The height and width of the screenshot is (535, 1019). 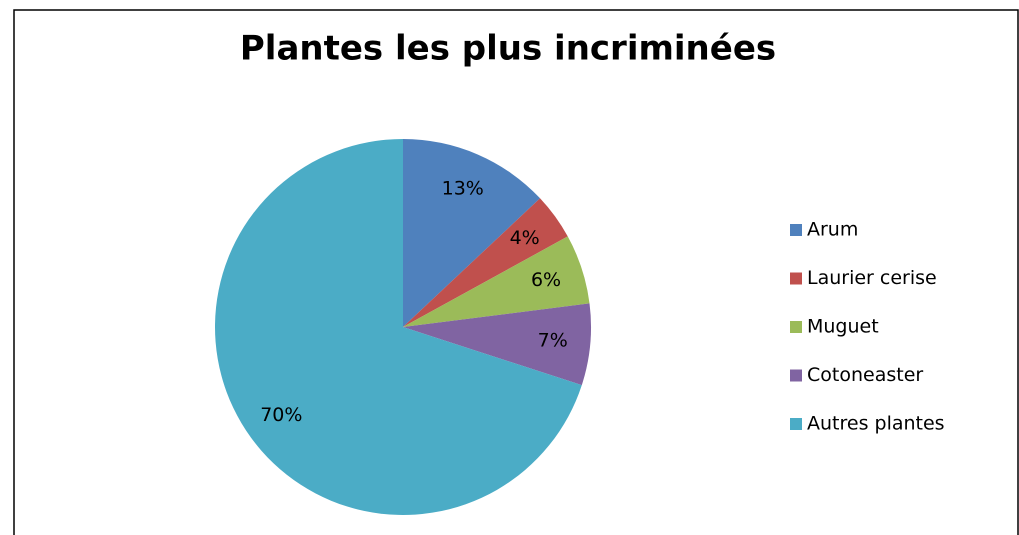 What do you see at coordinates (843, 327) in the screenshot?
I see `legend-label: Muguet` at bounding box center [843, 327].